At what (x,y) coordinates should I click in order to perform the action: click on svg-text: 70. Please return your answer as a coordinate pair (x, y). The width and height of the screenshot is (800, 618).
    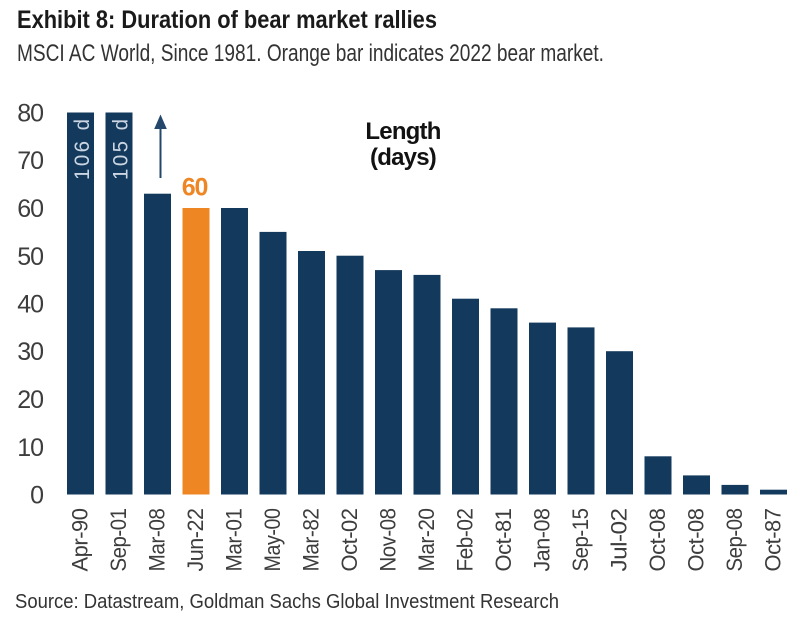
    Looking at the image, I should click on (30, 161).